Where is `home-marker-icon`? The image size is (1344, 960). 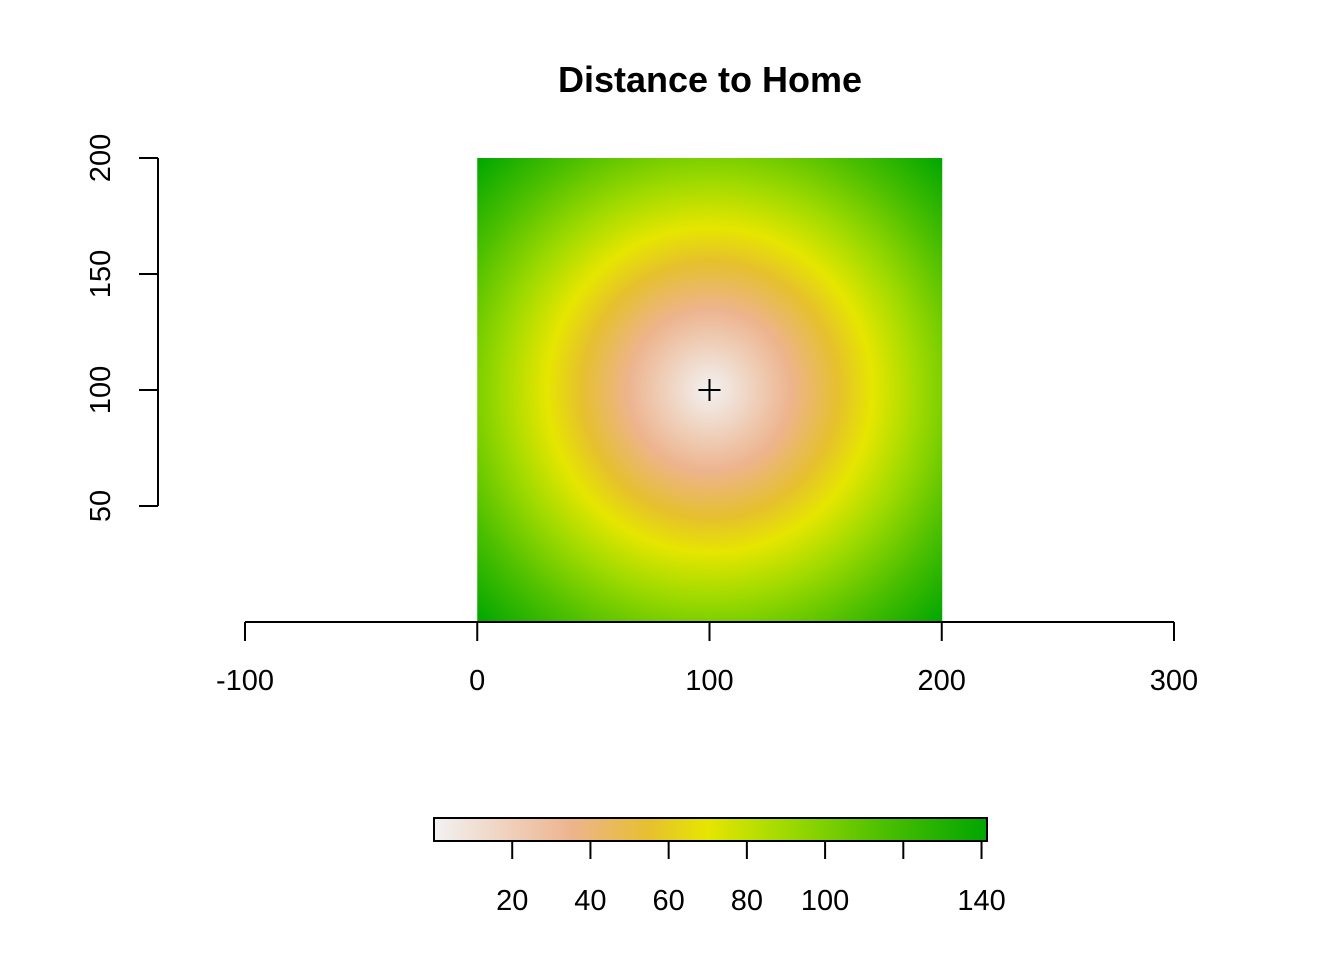
home-marker-icon is located at coordinates (709, 390).